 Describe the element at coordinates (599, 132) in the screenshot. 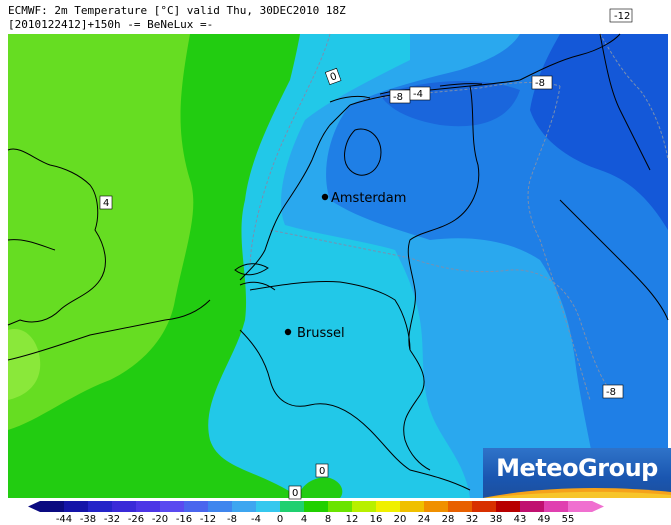

I see `zone-deep-blue` at that location.